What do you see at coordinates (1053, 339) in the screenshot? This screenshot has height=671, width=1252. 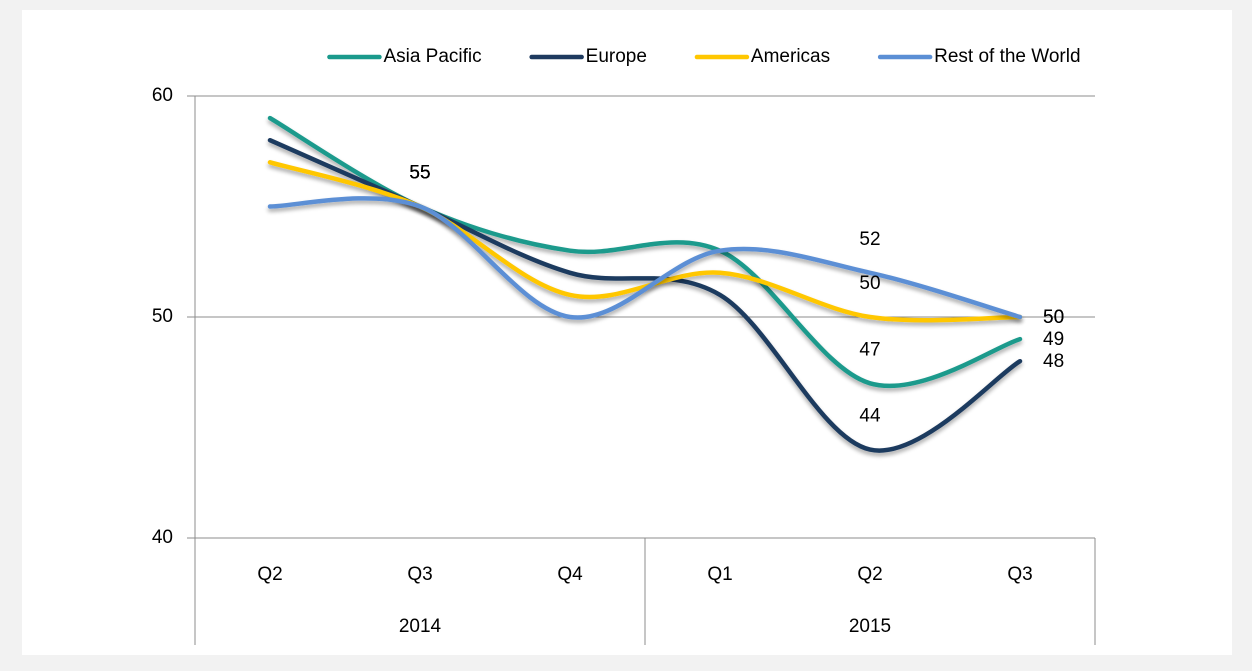 I see `data-label: 49` at bounding box center [1053, 339].